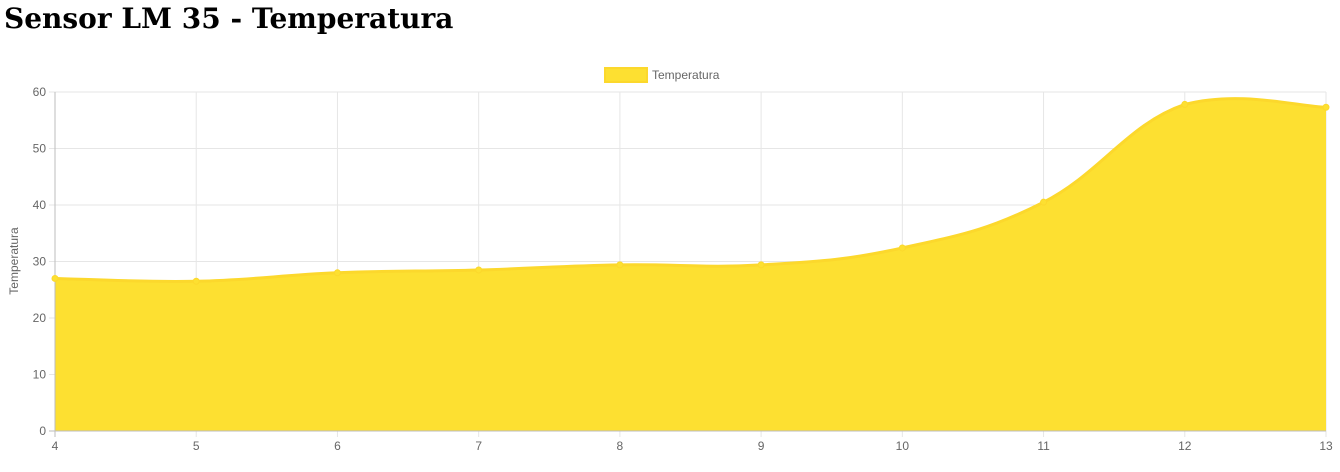  Describe the element at coordinates (692, 446) in the screenshot. I see `x-tick-labels: 4 5 6 7 8 9 10 11 12 13` at that location.